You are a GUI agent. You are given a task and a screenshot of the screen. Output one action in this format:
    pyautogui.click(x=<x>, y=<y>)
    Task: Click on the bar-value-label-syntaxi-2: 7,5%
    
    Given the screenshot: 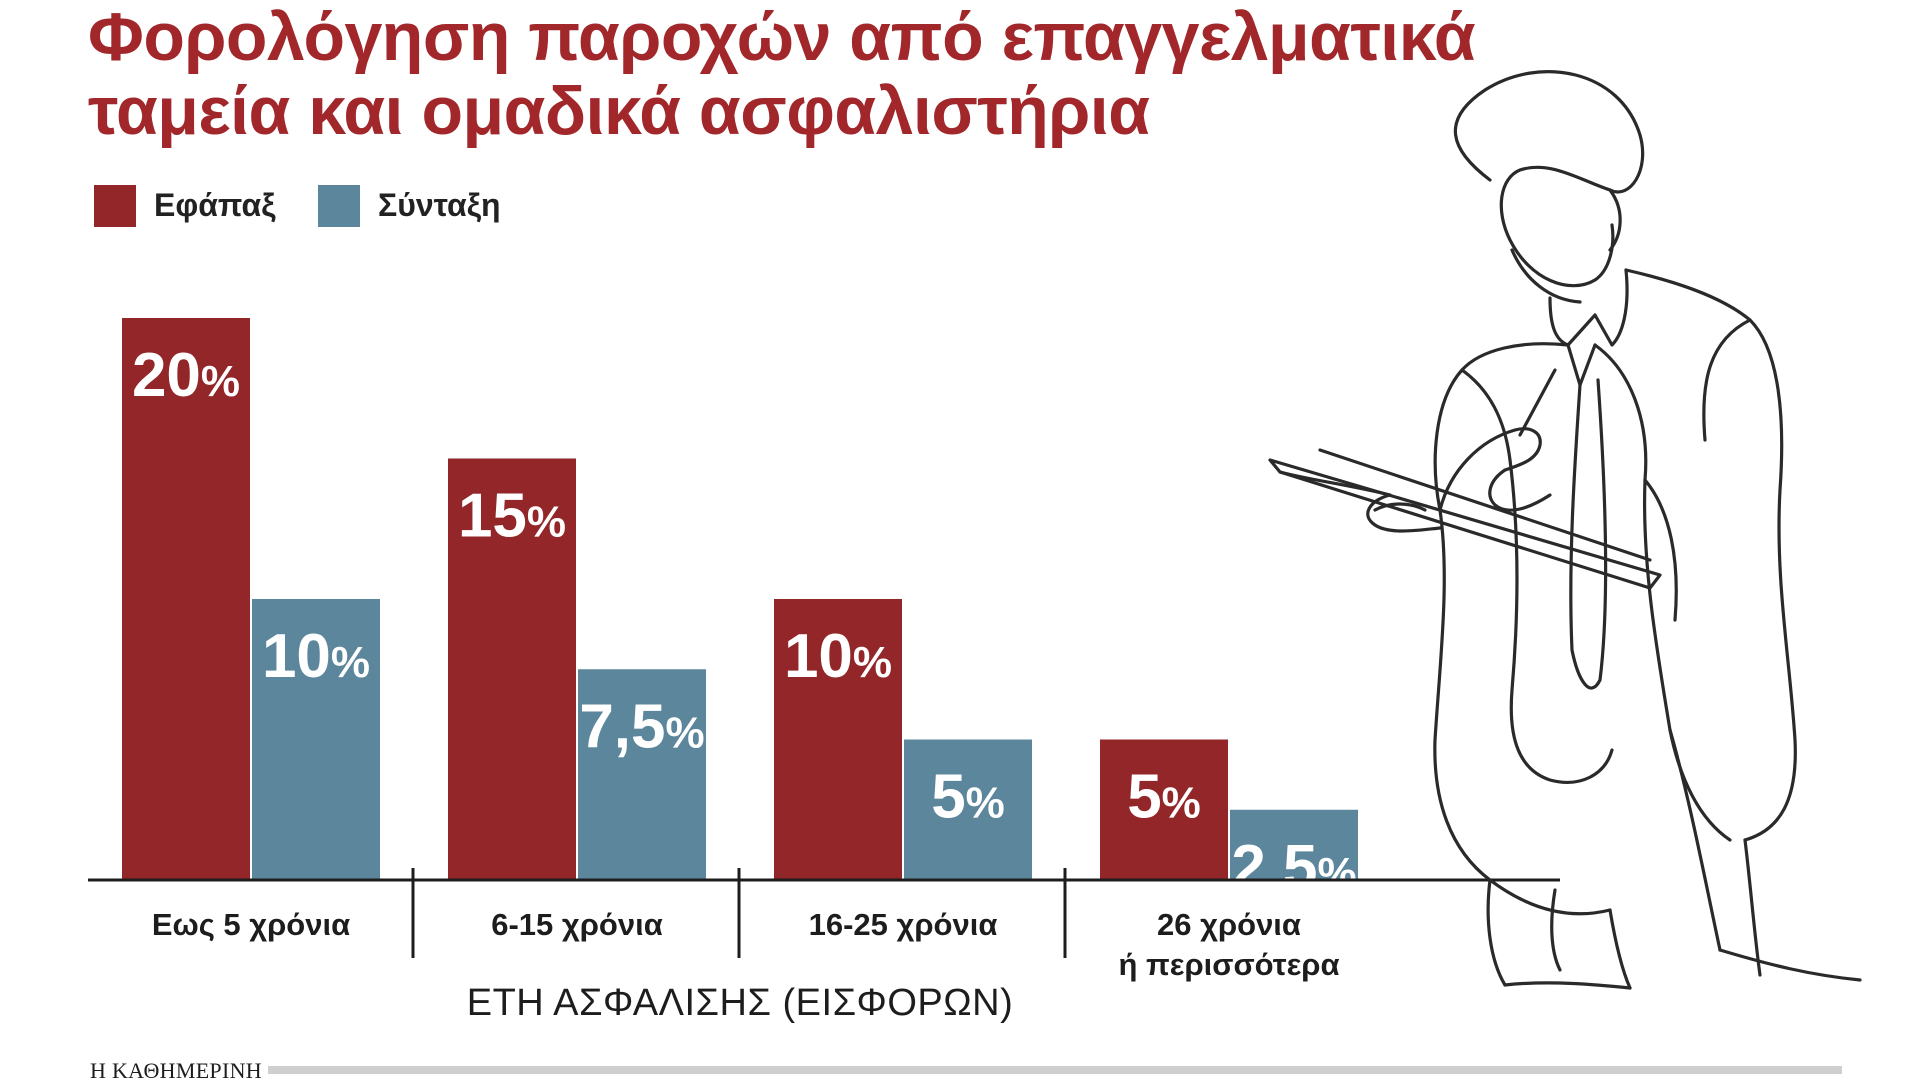 What is the action you would take?
    pyautogui.click(x=641, y=726)
    